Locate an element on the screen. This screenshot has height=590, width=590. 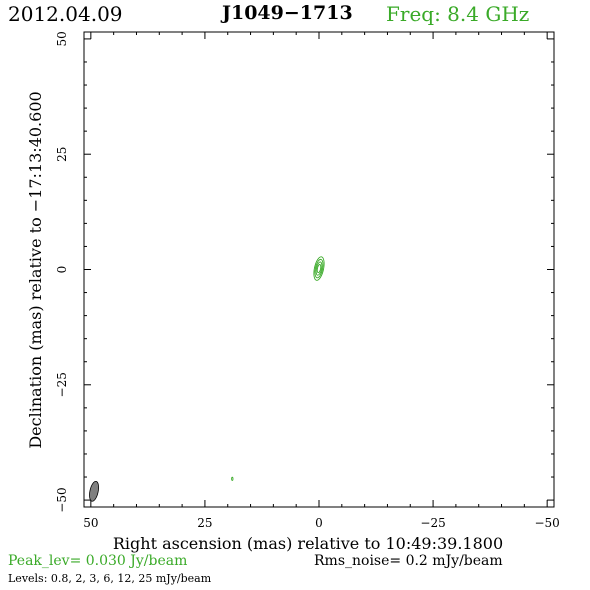
source-name: J1049−1713 is located at coordinates (287, 13).